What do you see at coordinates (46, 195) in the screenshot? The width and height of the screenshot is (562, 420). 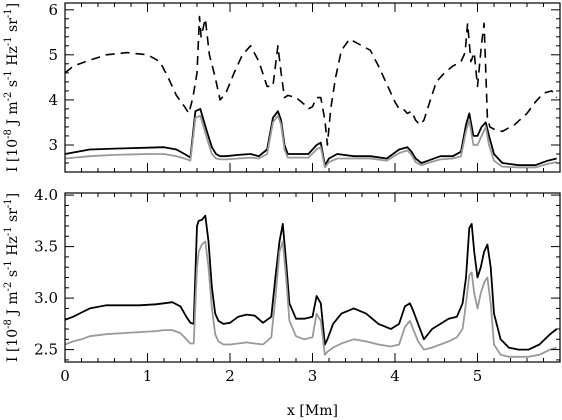 I see `bottom-y-tick-label: 4.0` at bounding box center [46, 195].